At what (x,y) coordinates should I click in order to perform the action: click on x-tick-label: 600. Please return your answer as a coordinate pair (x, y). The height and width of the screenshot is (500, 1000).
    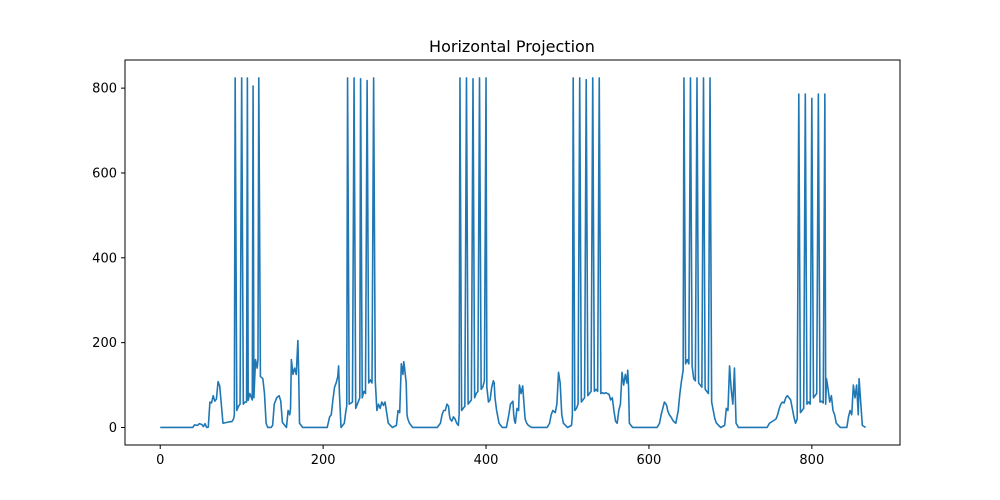
    Looking at the image, I should click on (649, 460).